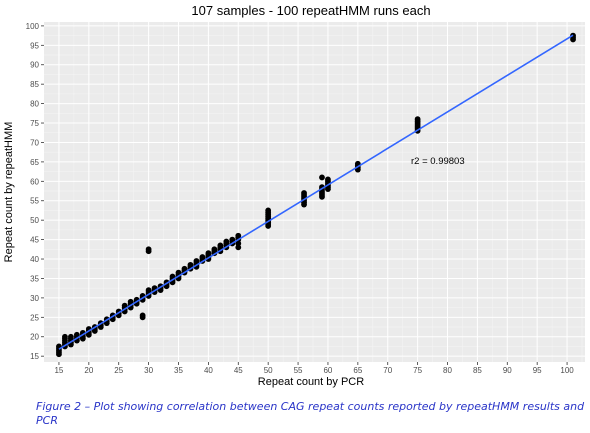 Image resolution: width=590 pixels, height=433 pixels. I want to click on x-tick-label: 30, so click(148, 370).